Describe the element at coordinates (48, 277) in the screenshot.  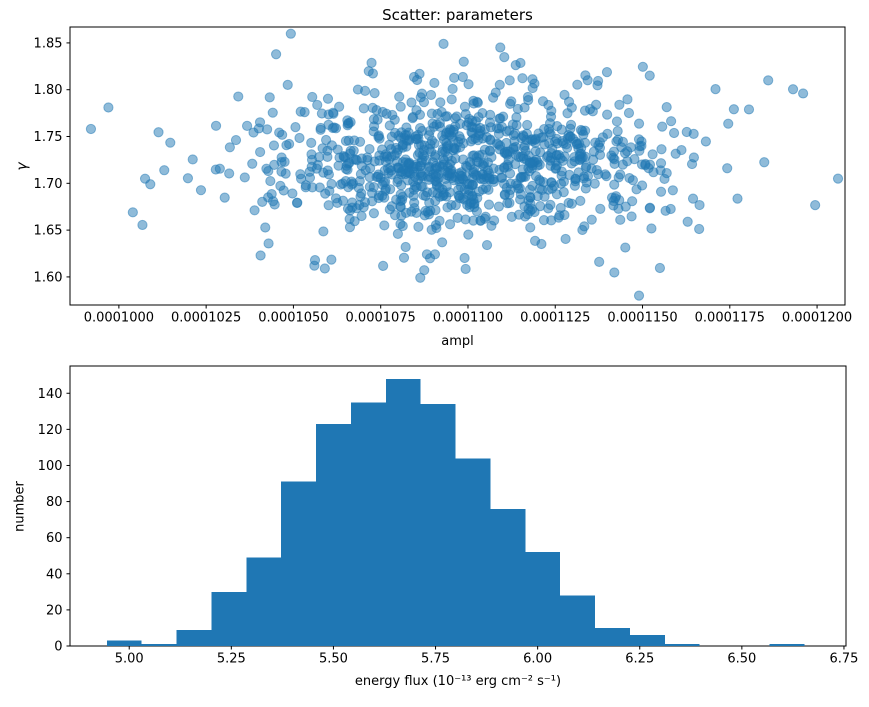
I see `scatter-y-tick-label: 1.60` at that location.